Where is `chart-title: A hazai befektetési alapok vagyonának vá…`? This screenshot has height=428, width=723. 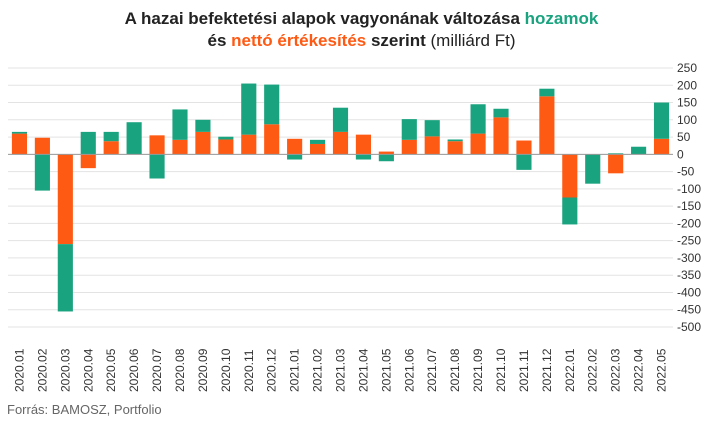
chart-title: A hazai befektetési alapok vagyonának vá… is located at coordinates (361, 30).